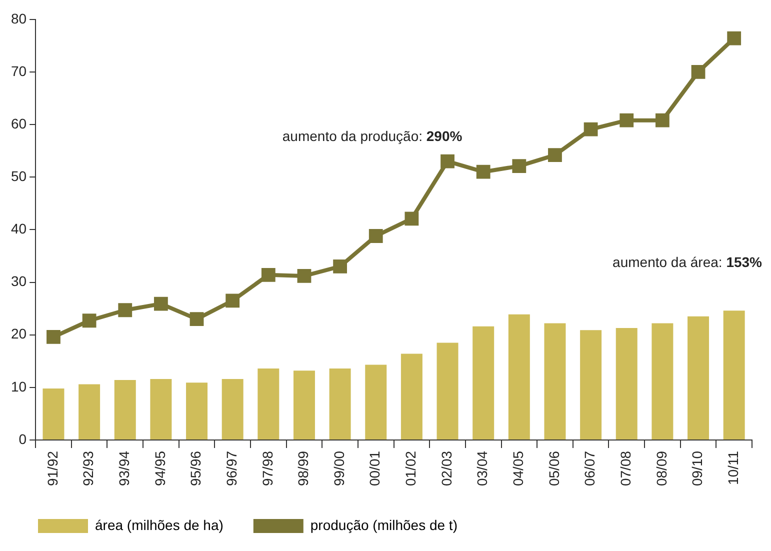 The width and height of the screenshot is (771, 551). I want to click on x-tick-label: 06/07, so click(590, 468).